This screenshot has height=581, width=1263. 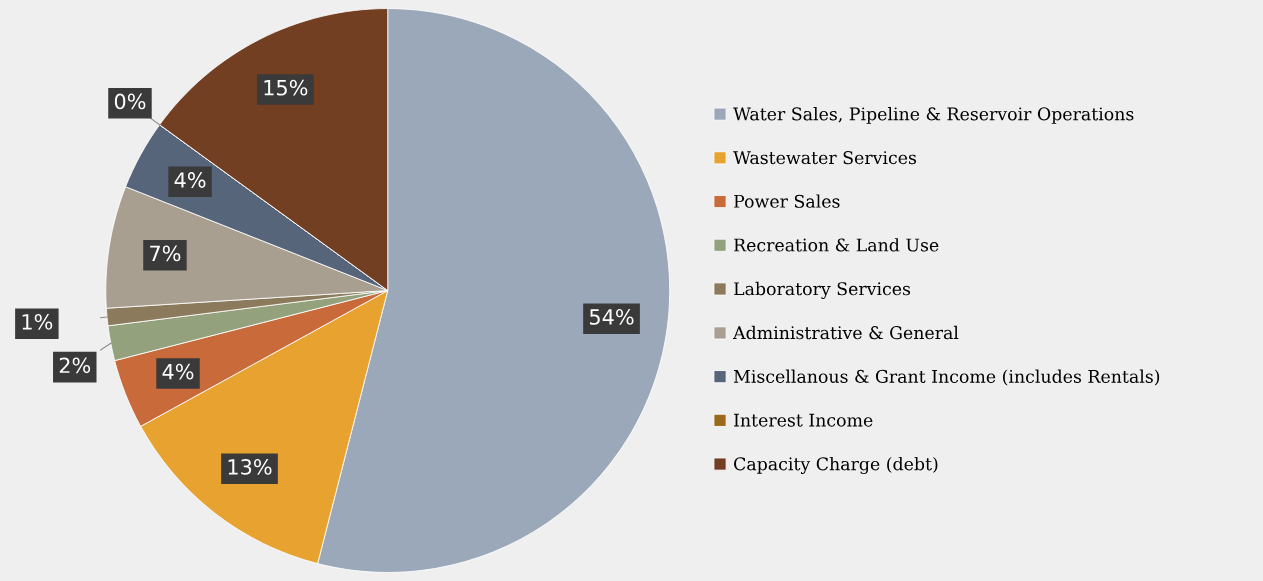 I want to click on data-label: 7%, so click(x=165, y=253).